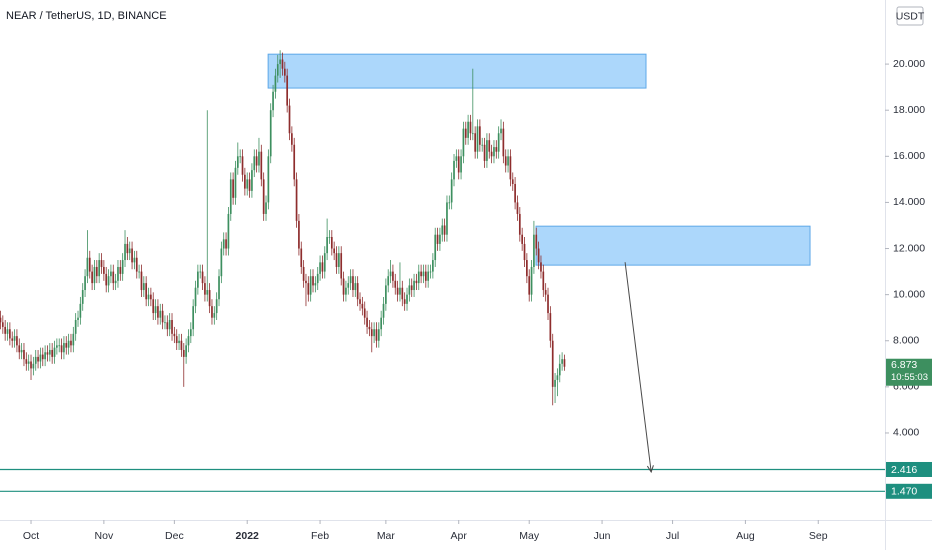  I want to click on x-tick-label: Aug, so click(745, 536).